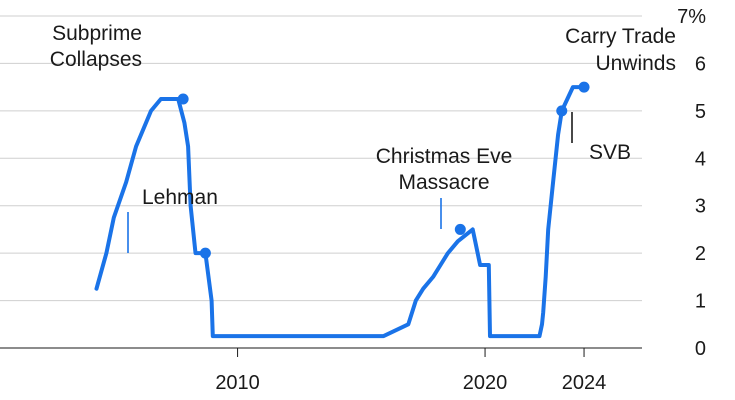 The width and height of the screenshot is (735, 400). Describe the element at coordinates (700, 159) in the screenshot. I see `y-tick-label: 4` at that location.